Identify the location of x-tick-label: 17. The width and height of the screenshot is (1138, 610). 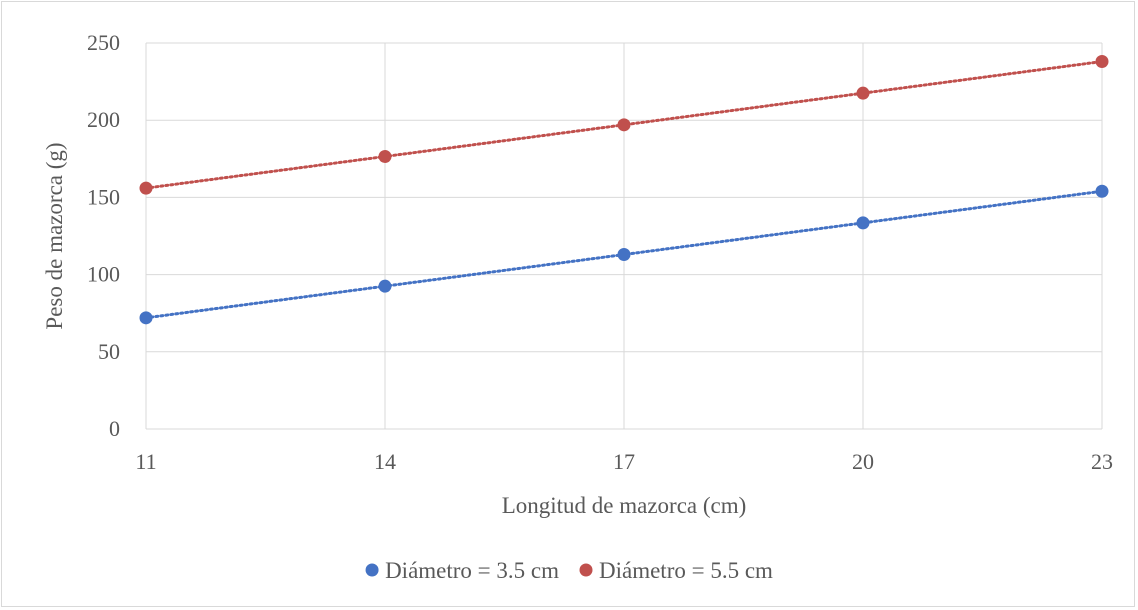
(624, 461).